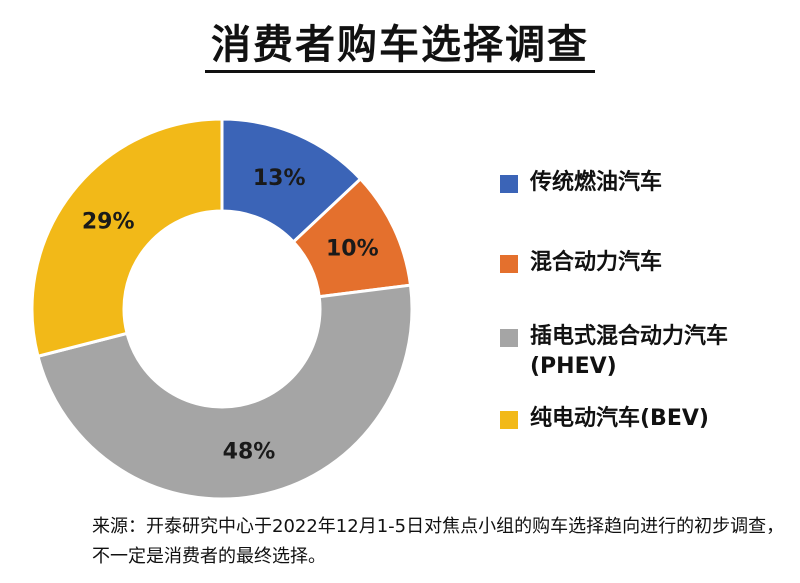  I want to click on legend-item-bev: 纯电动汽车(BEV), so click(604, 419).